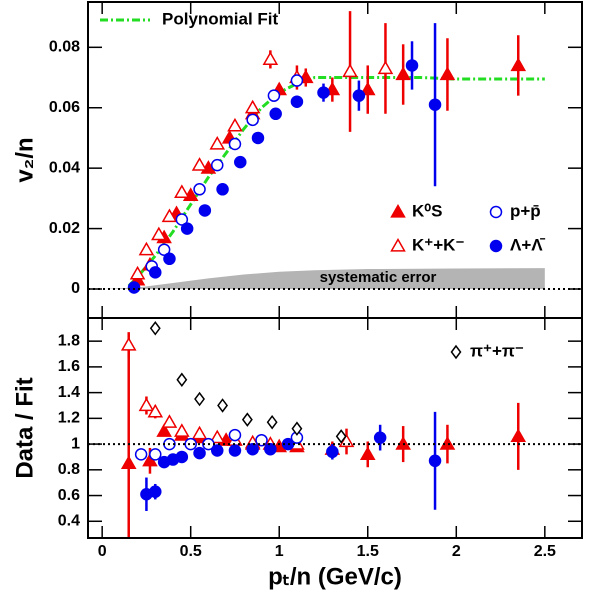 This screenshot has height=595, width=600. What do you see at coordinates (24, 427) in the screenshot?
I see `y-axis-label: Data / Fit` at bounding box center [24, 427].